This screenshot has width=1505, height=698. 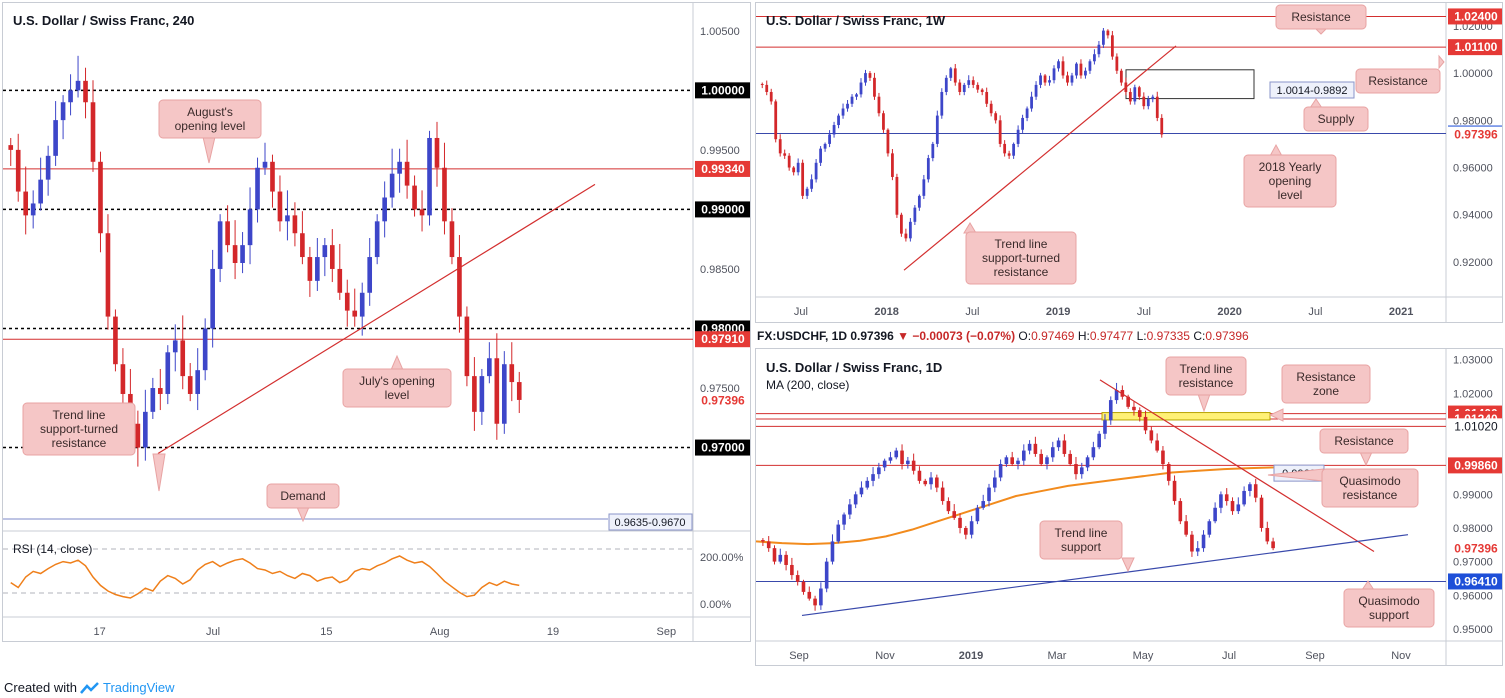 I want to click on rsi-line, so click(x=265, y=577).